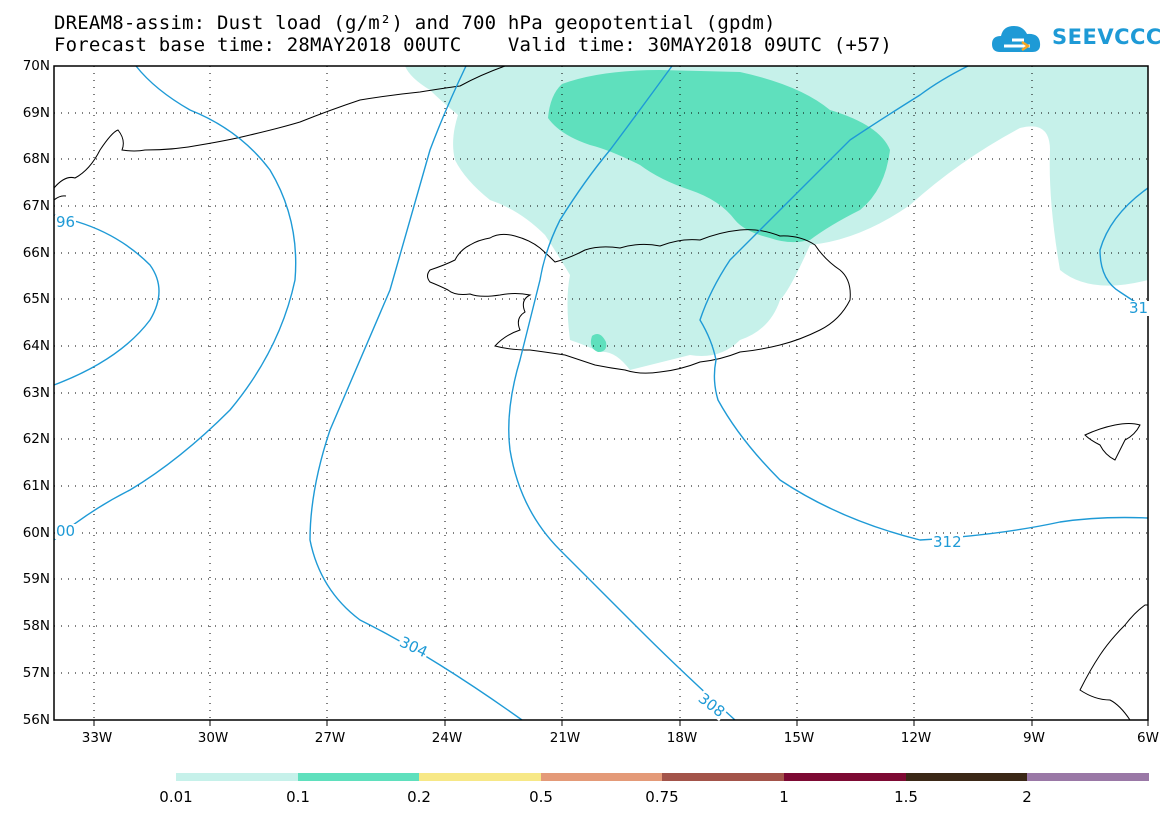  What do you see at coordinates (66, 222) in the screenshot?
I see `contour-label: 96` at bounding box center [66, 222].